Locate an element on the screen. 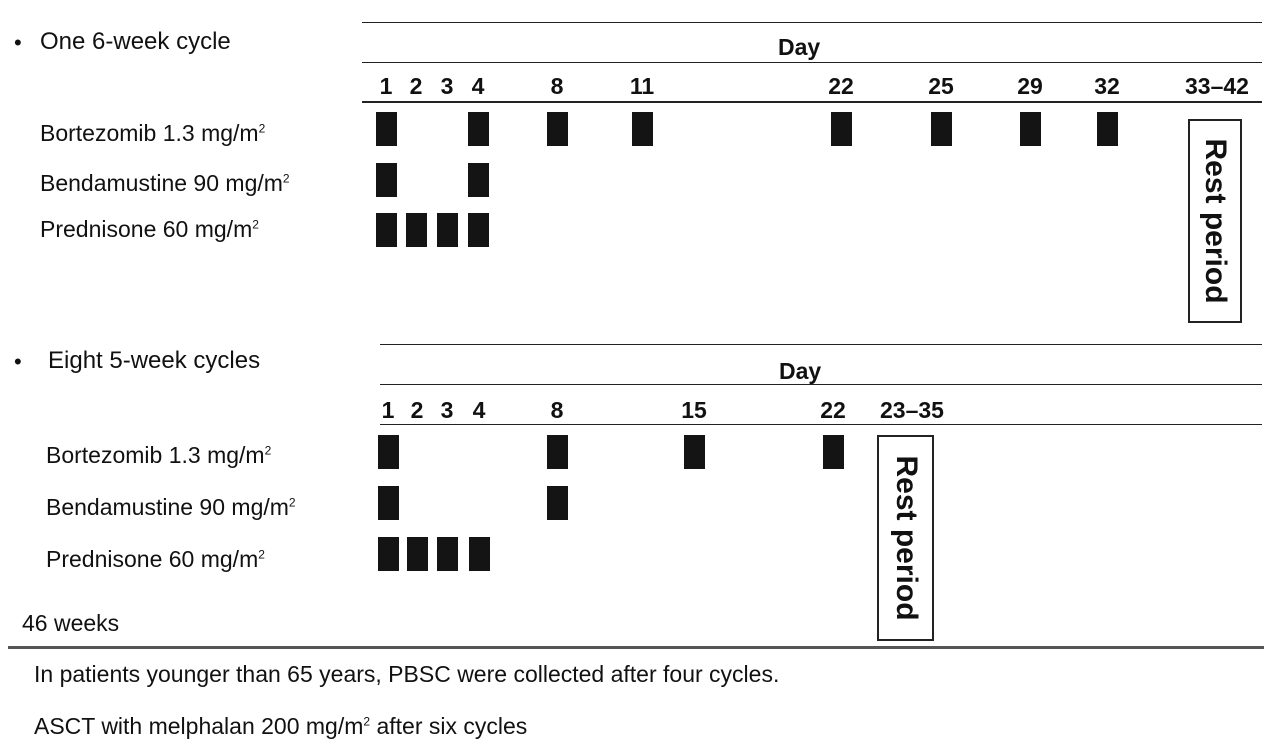 The image size is (1280, 741). asct-note-post: after six cycles is located at coordinates (449, 726).